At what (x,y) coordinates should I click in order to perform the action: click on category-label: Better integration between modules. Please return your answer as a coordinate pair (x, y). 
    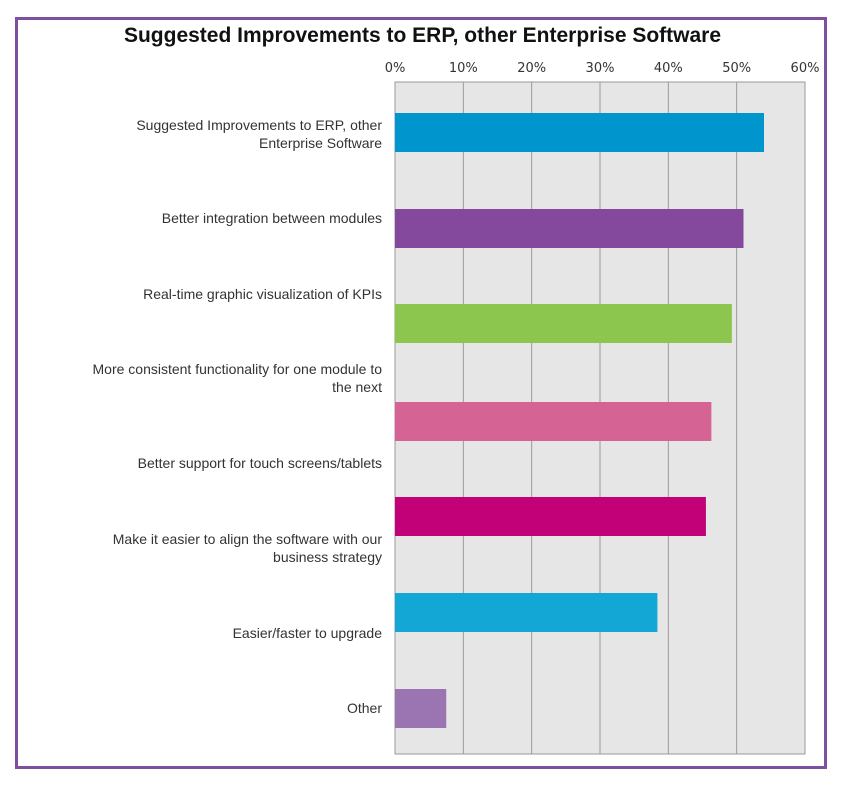
    Looking at the image, I should click on (272, 218).